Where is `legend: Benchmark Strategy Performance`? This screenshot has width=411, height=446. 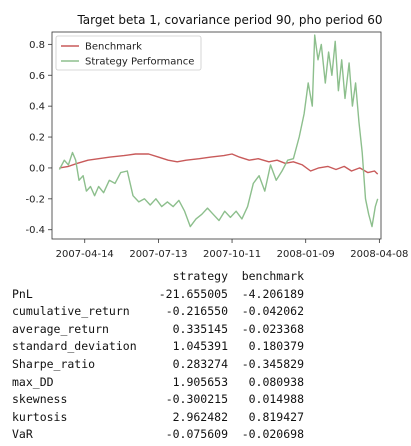
legend: Benchmark Strategy Performance is located at coordinates (128, 53).